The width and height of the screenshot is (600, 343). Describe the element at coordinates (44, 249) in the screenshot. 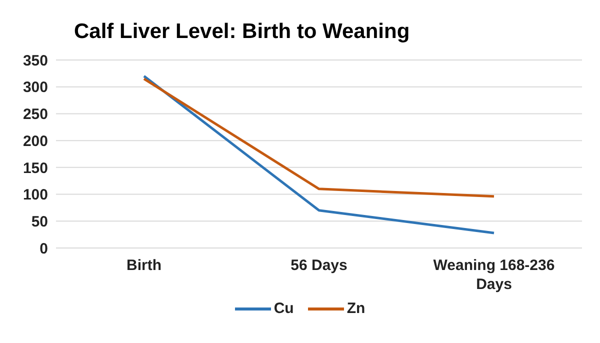

I see `y-tick-label: 0` at that location.